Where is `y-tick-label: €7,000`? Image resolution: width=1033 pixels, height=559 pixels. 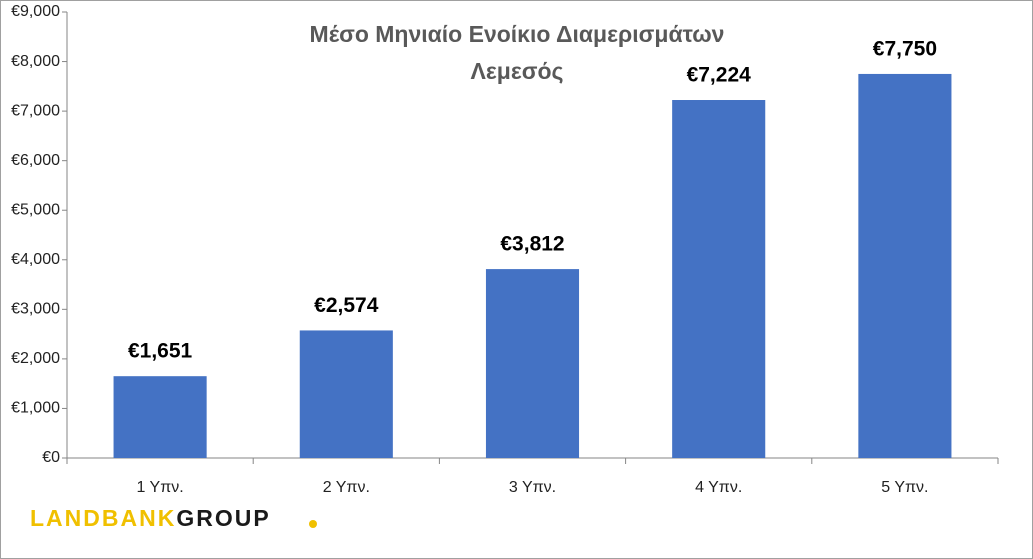 y-tick-label: €7,000 is located at coordinates (35, 110).